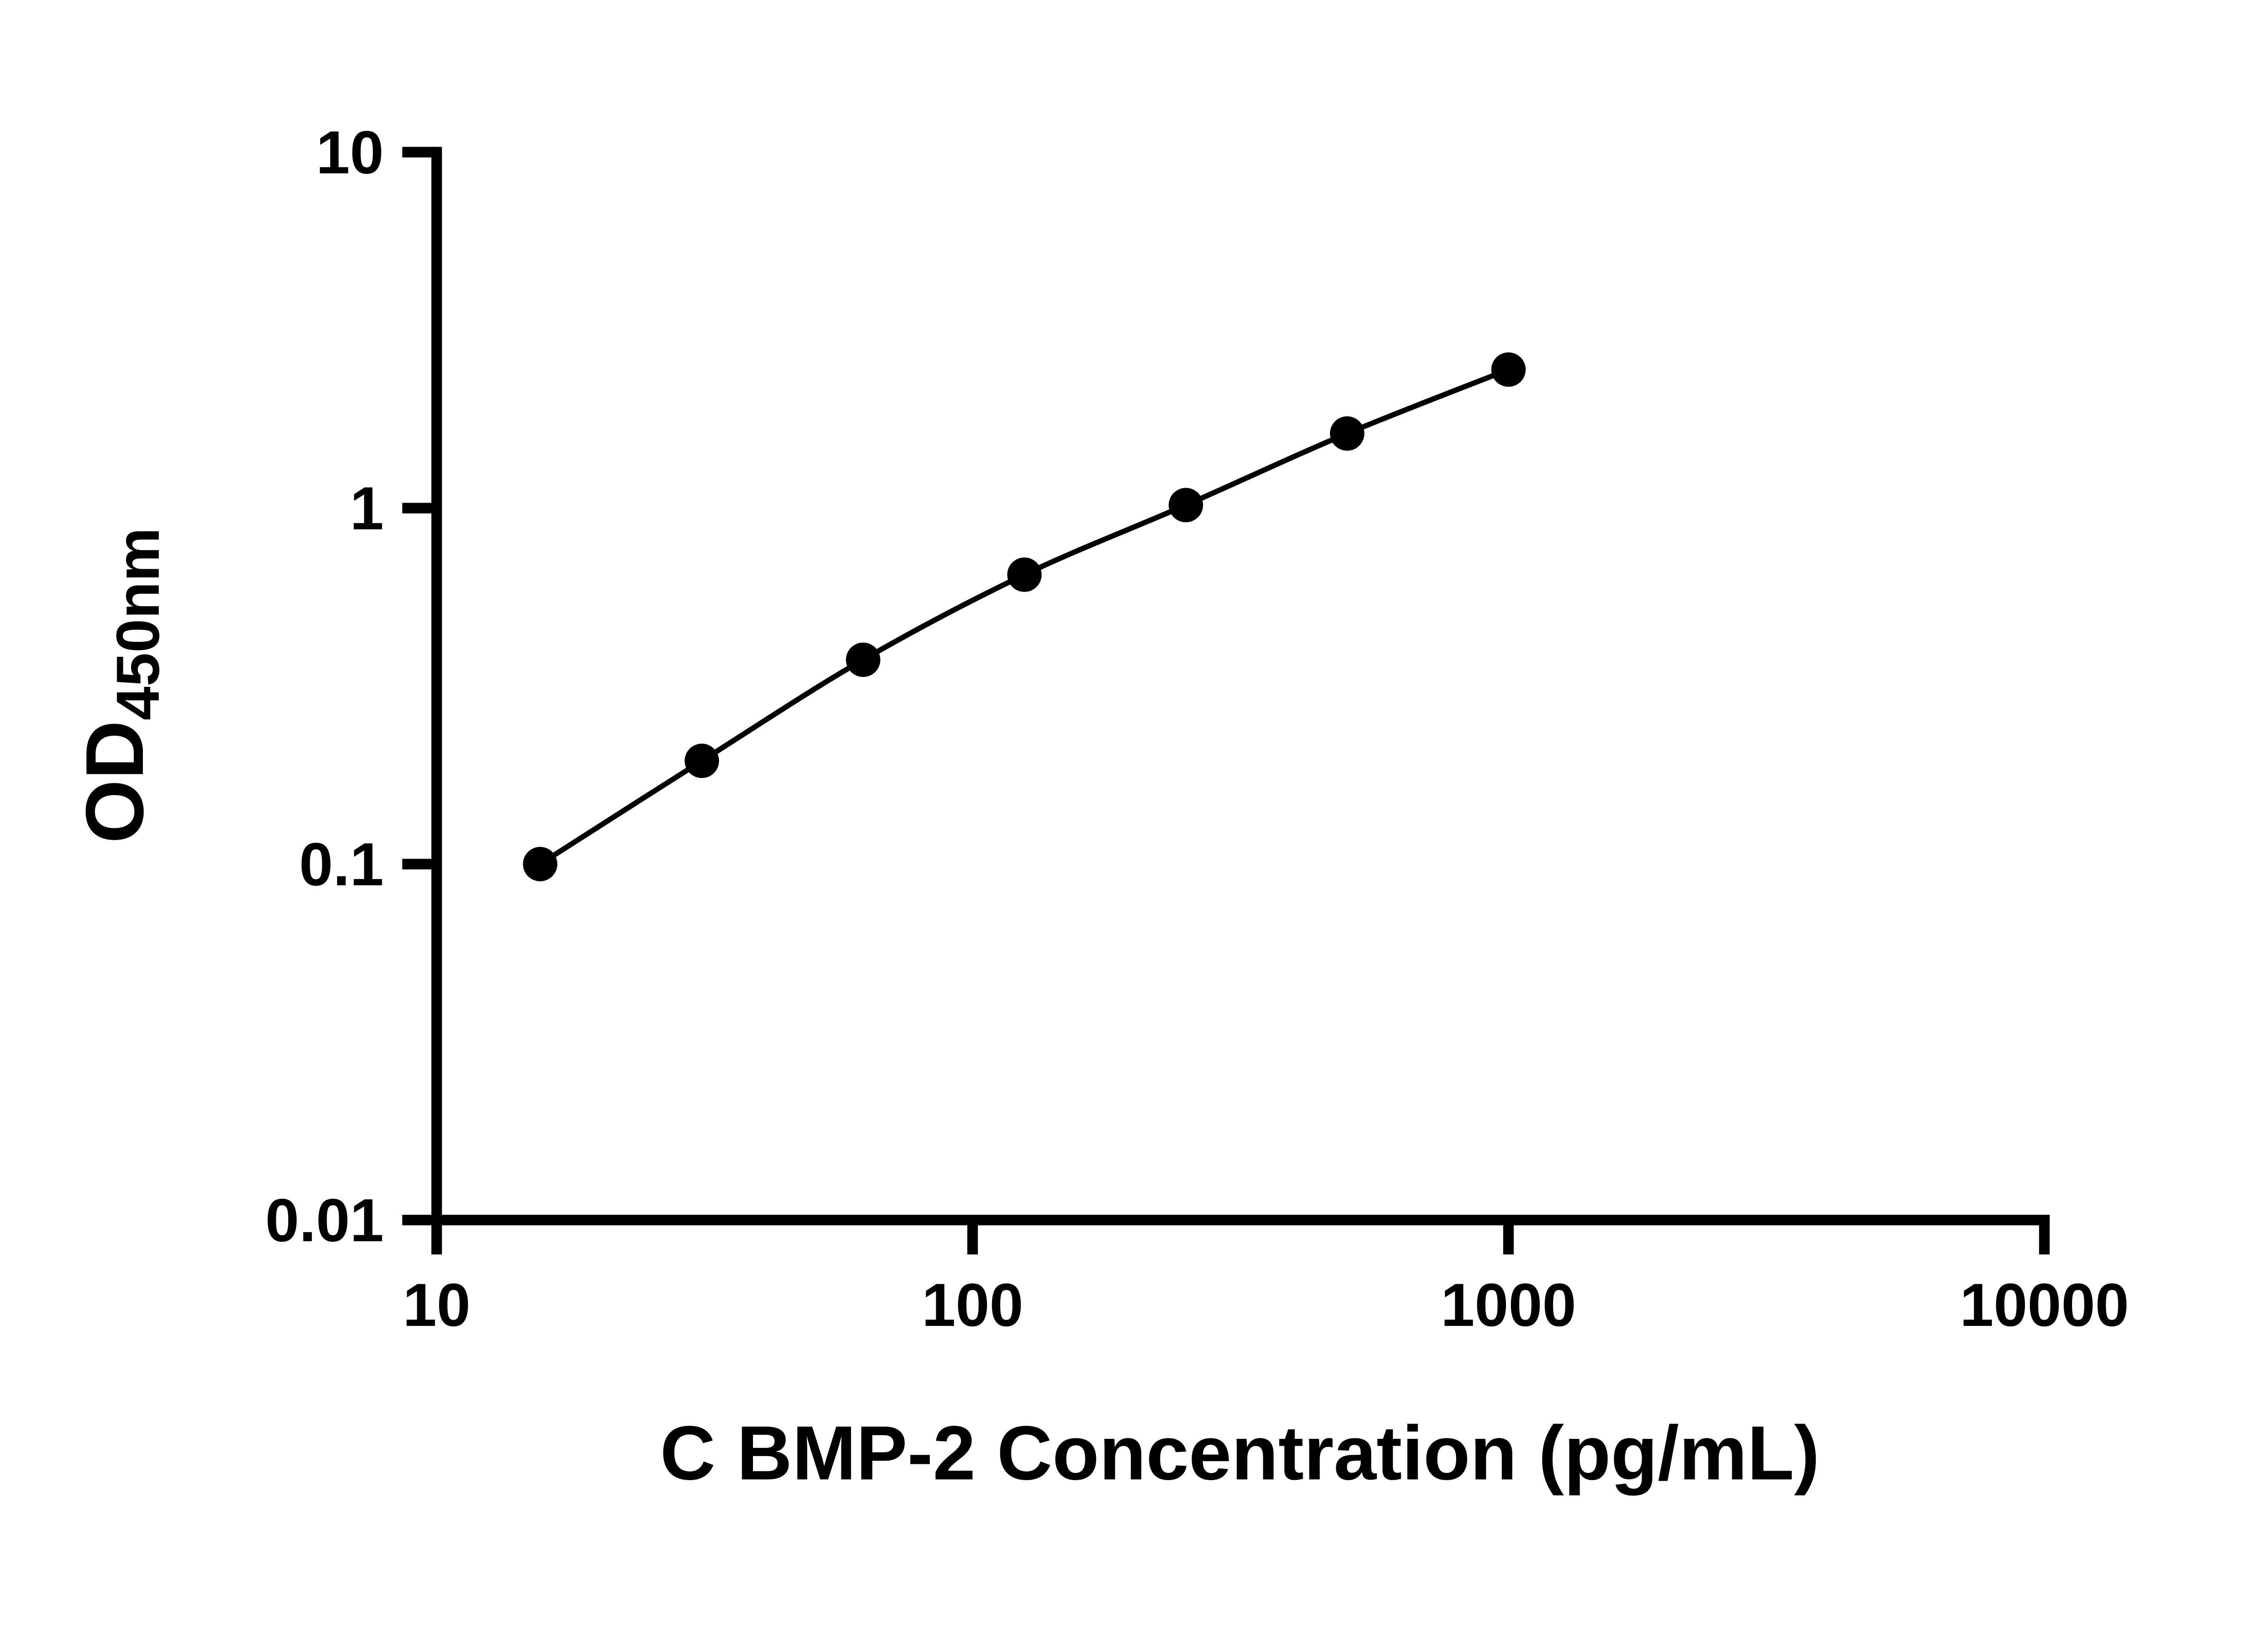 This screenshot has width=2268, height=1633. What do you see at coordinates (325, 1220) in the screenshot?
I see `y-tick-label: 0.01` at bounding box center [325, 1220].